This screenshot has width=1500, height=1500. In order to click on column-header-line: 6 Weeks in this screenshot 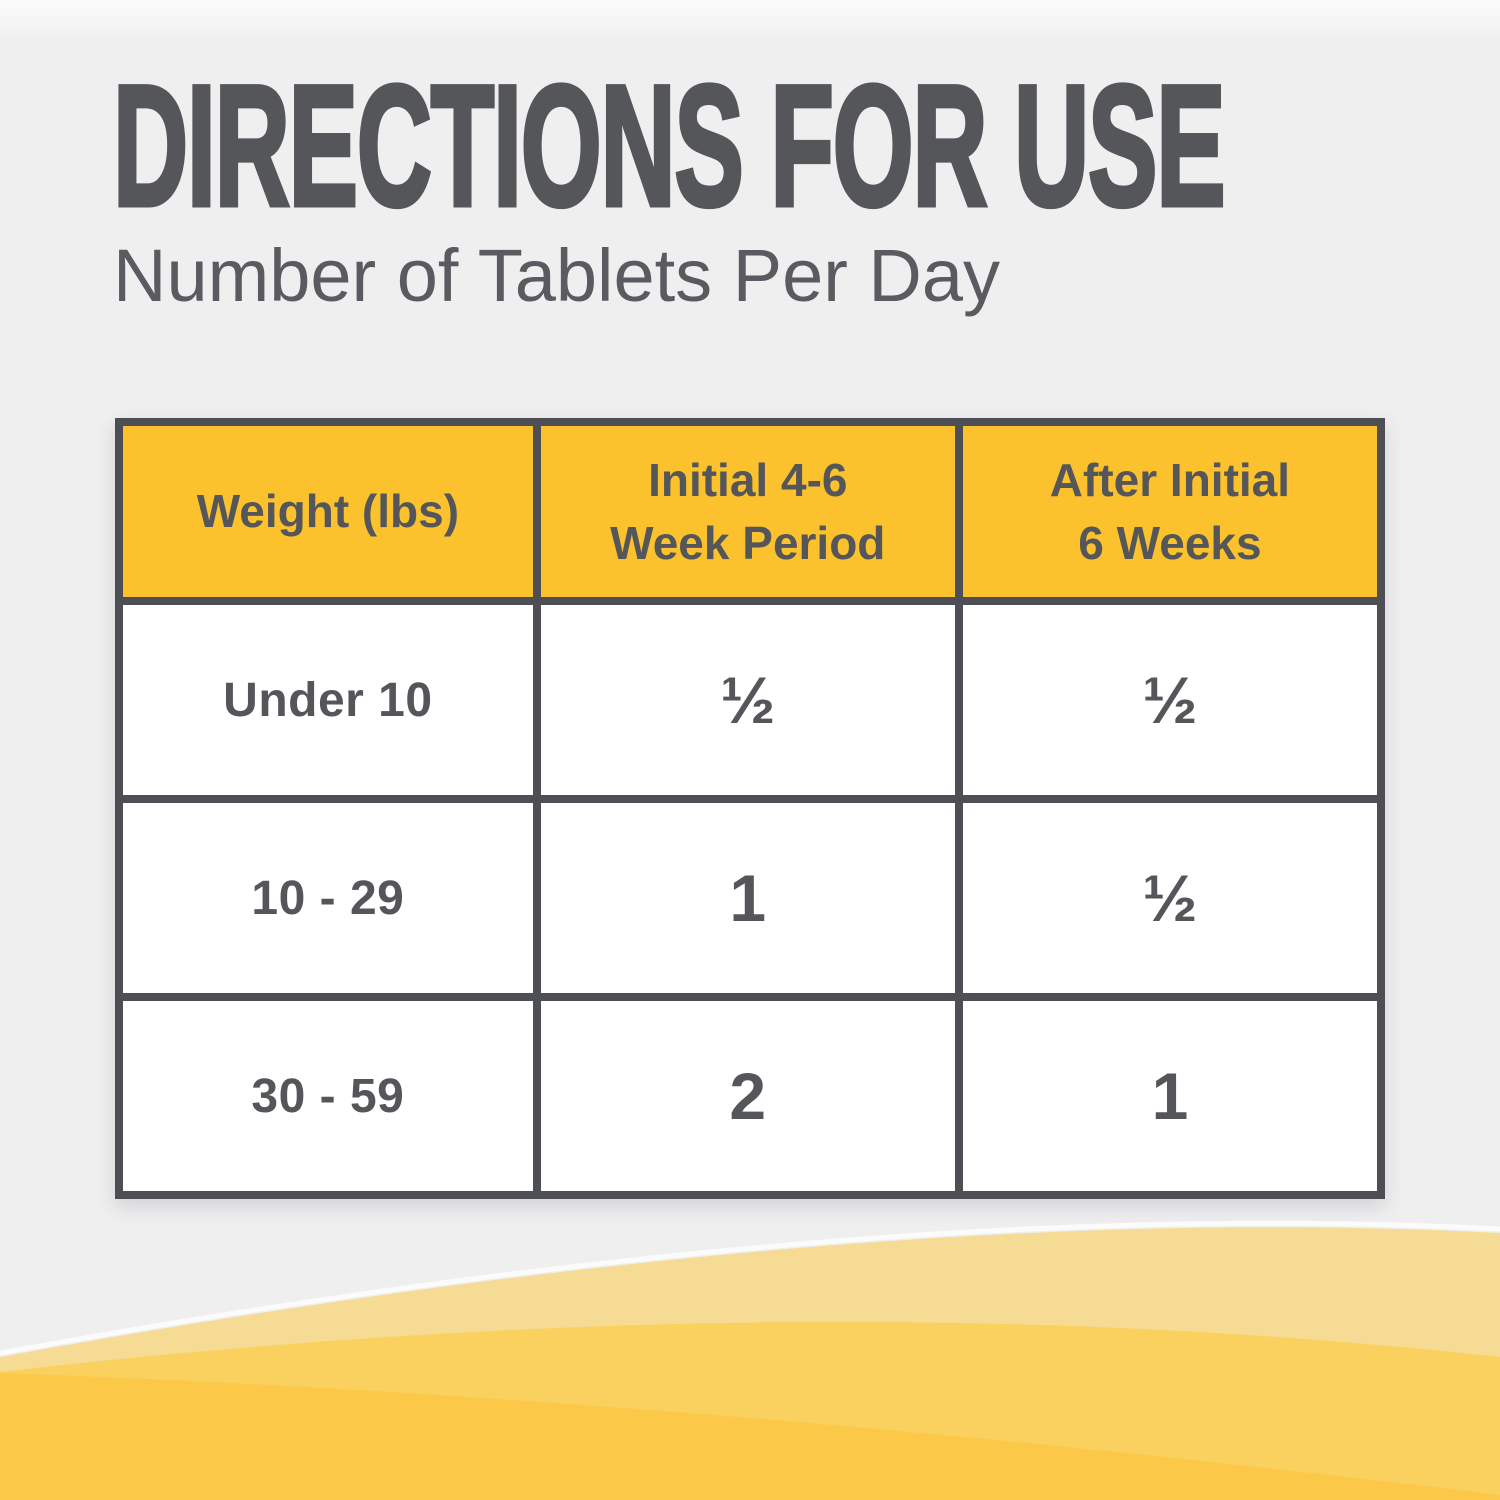, I will do `click(1170, 542)`.